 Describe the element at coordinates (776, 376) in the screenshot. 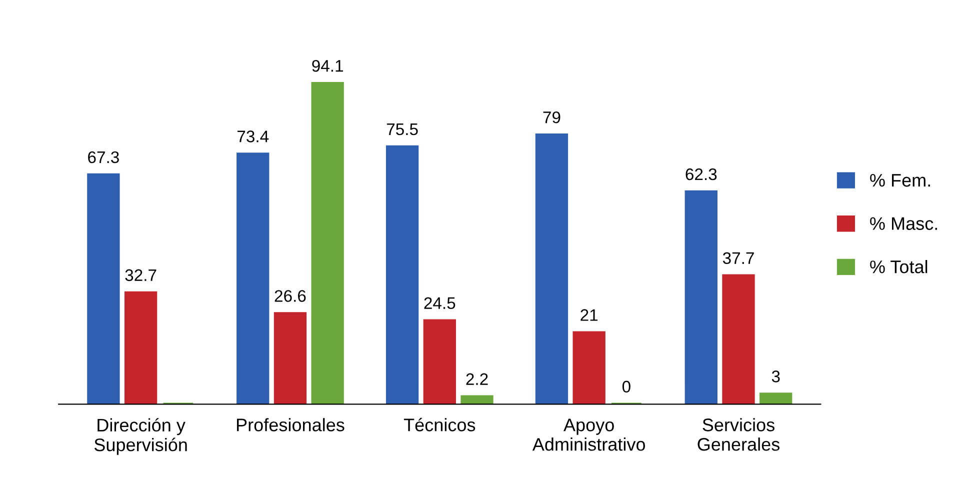

I see `data-label: 3` at that location.